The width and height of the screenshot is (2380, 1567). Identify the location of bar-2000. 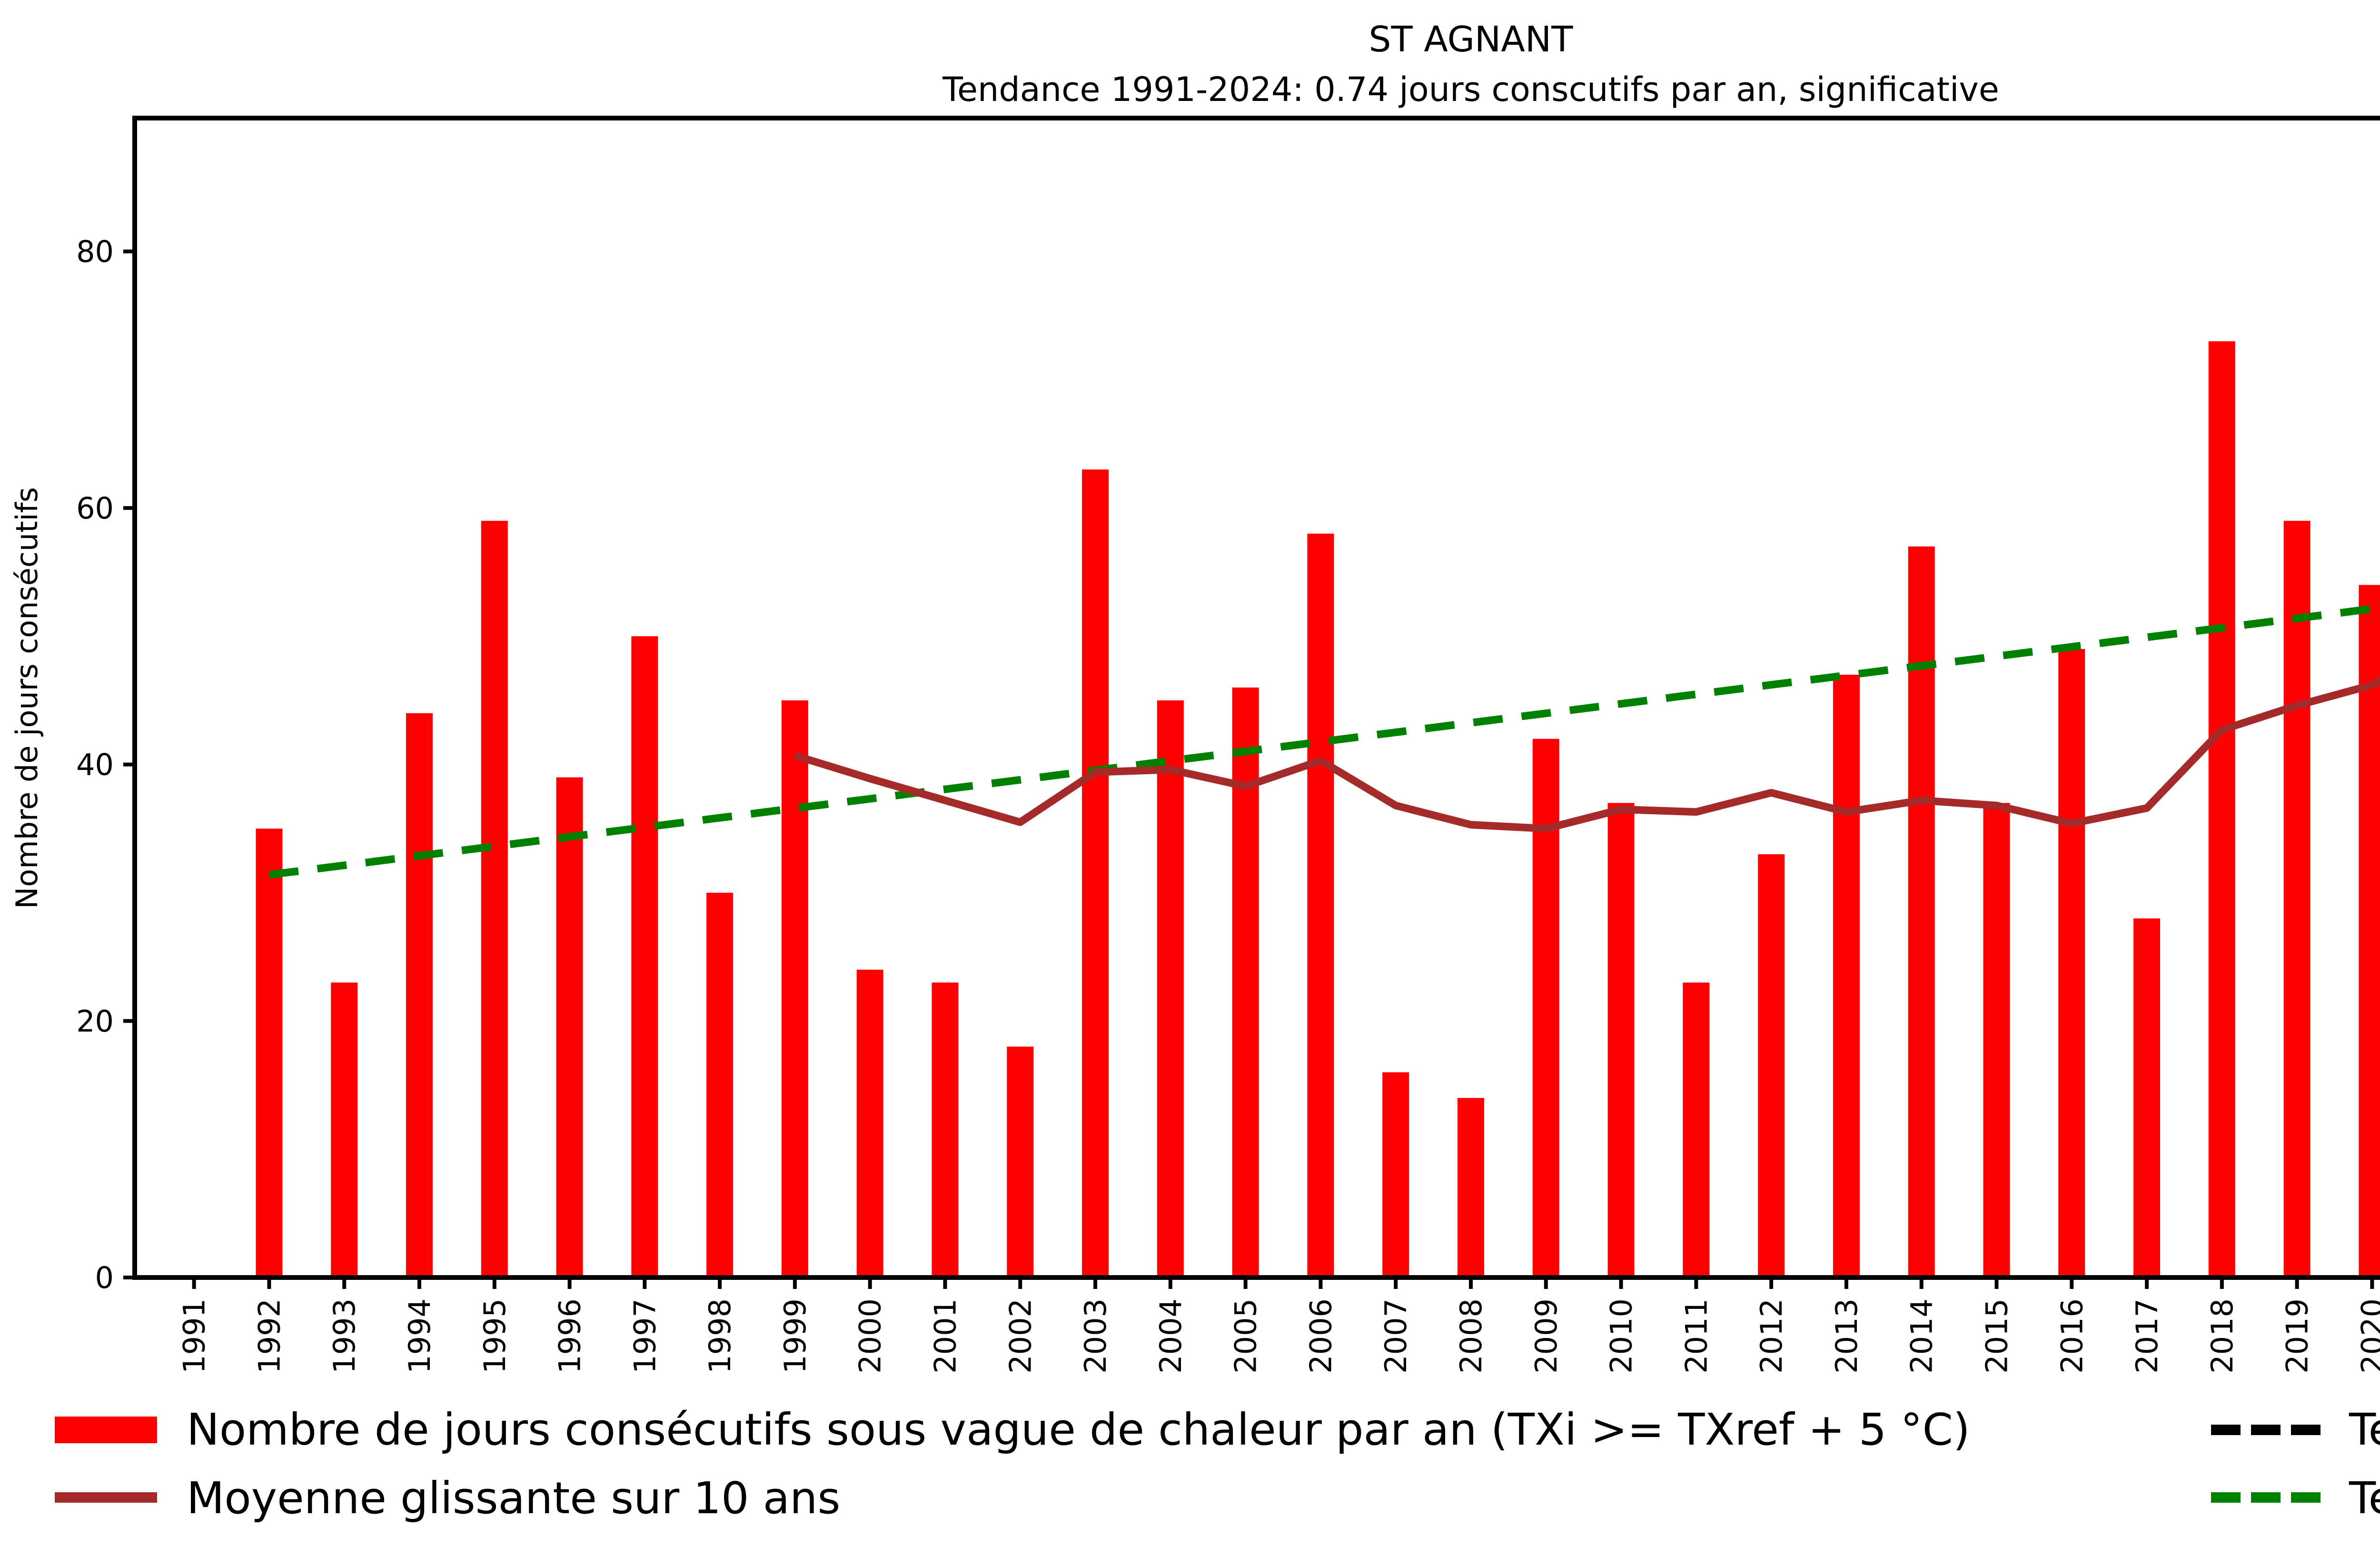
(869, 1123).